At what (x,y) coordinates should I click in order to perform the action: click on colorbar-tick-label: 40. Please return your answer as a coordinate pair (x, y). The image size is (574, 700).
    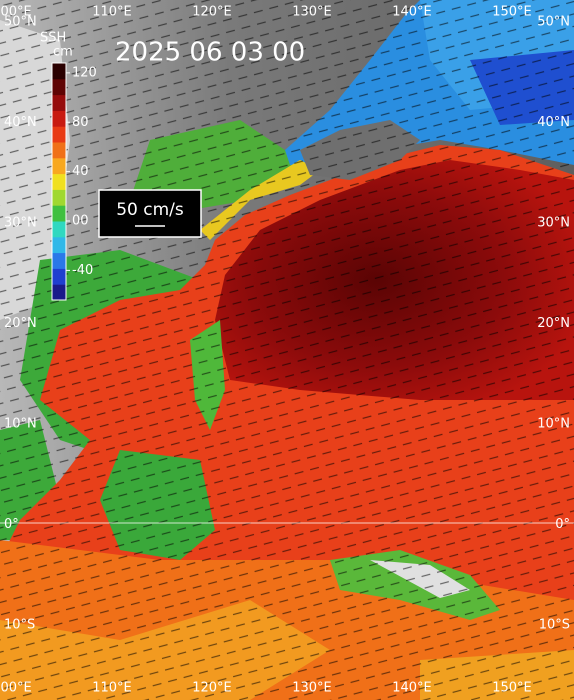
    Looking at the image, I should click on (80, 171).